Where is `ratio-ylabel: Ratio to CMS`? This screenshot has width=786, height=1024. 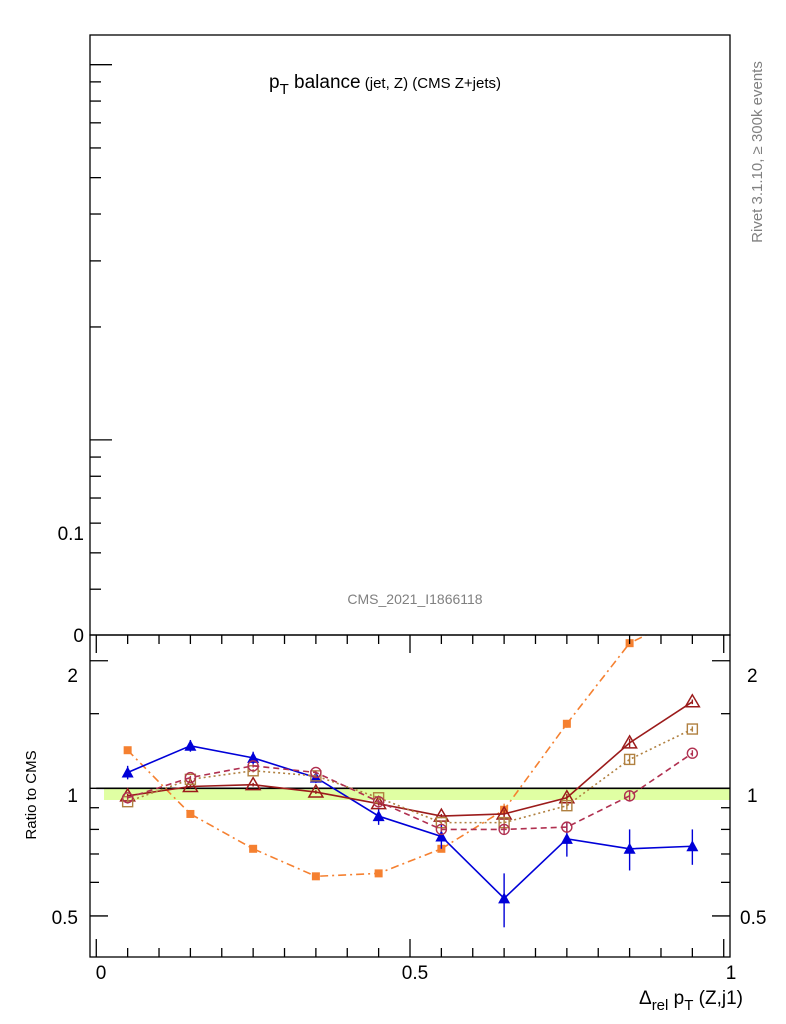
ratio-ylabel: Ratio to CMS is located at coordinates (31, 794).